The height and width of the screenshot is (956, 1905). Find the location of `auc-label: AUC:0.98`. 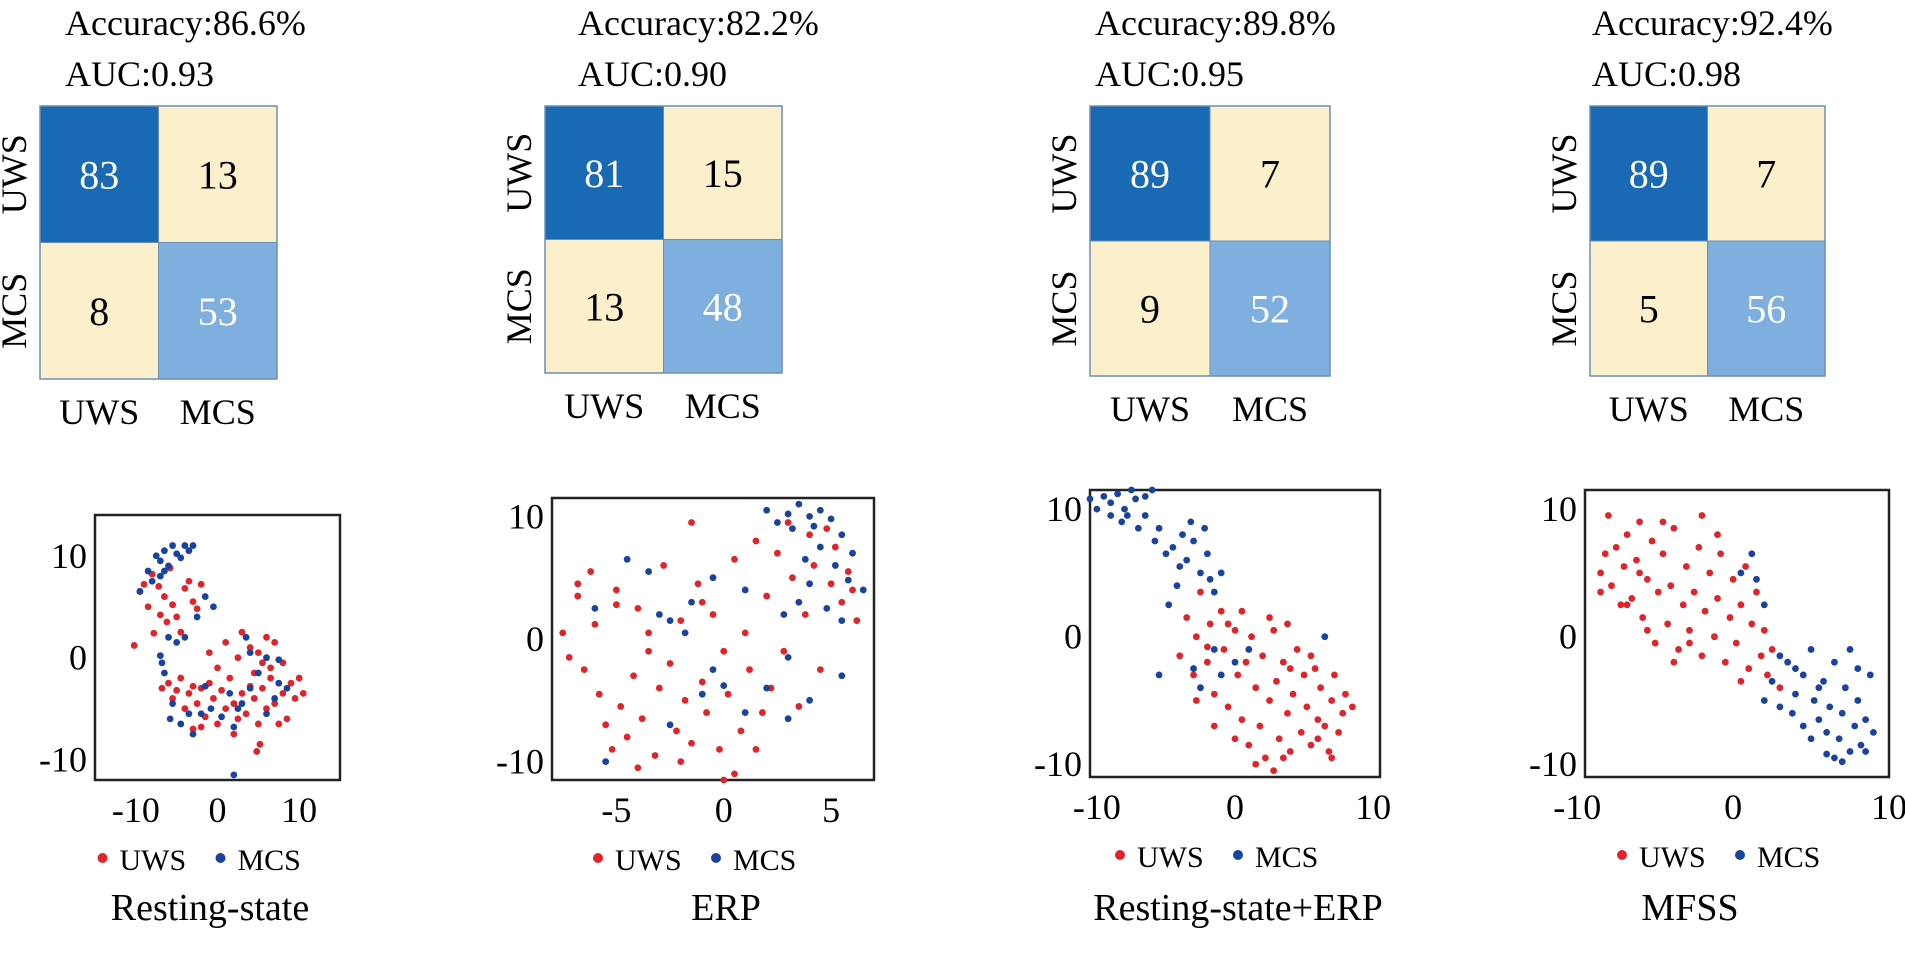

auc-label: AUC:0.98 is located at coordinates (1666, 74).